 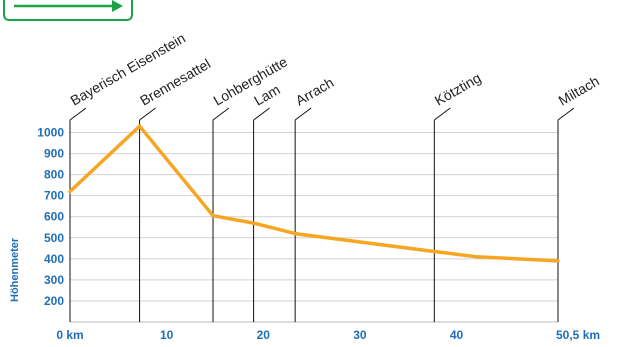 What do you see at coordinates (264, 335) in the screenshot?
I see `x-tick-label: 20` at bounding box center [264, 335].